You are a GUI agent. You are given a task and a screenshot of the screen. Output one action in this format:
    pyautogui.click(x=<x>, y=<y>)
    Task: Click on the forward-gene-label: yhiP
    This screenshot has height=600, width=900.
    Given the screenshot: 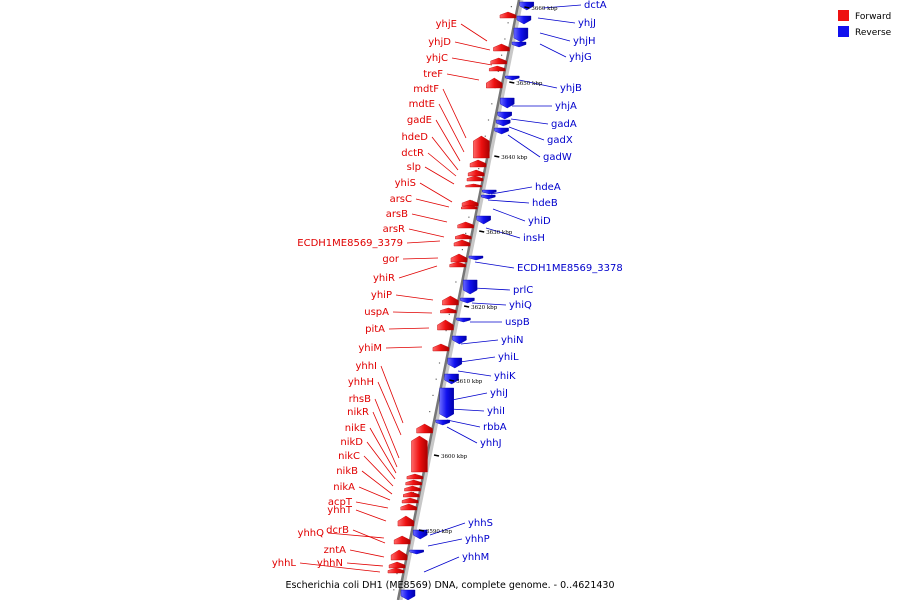 What is the action you would take?
    pyautogui.click(x=381, y=295)
    